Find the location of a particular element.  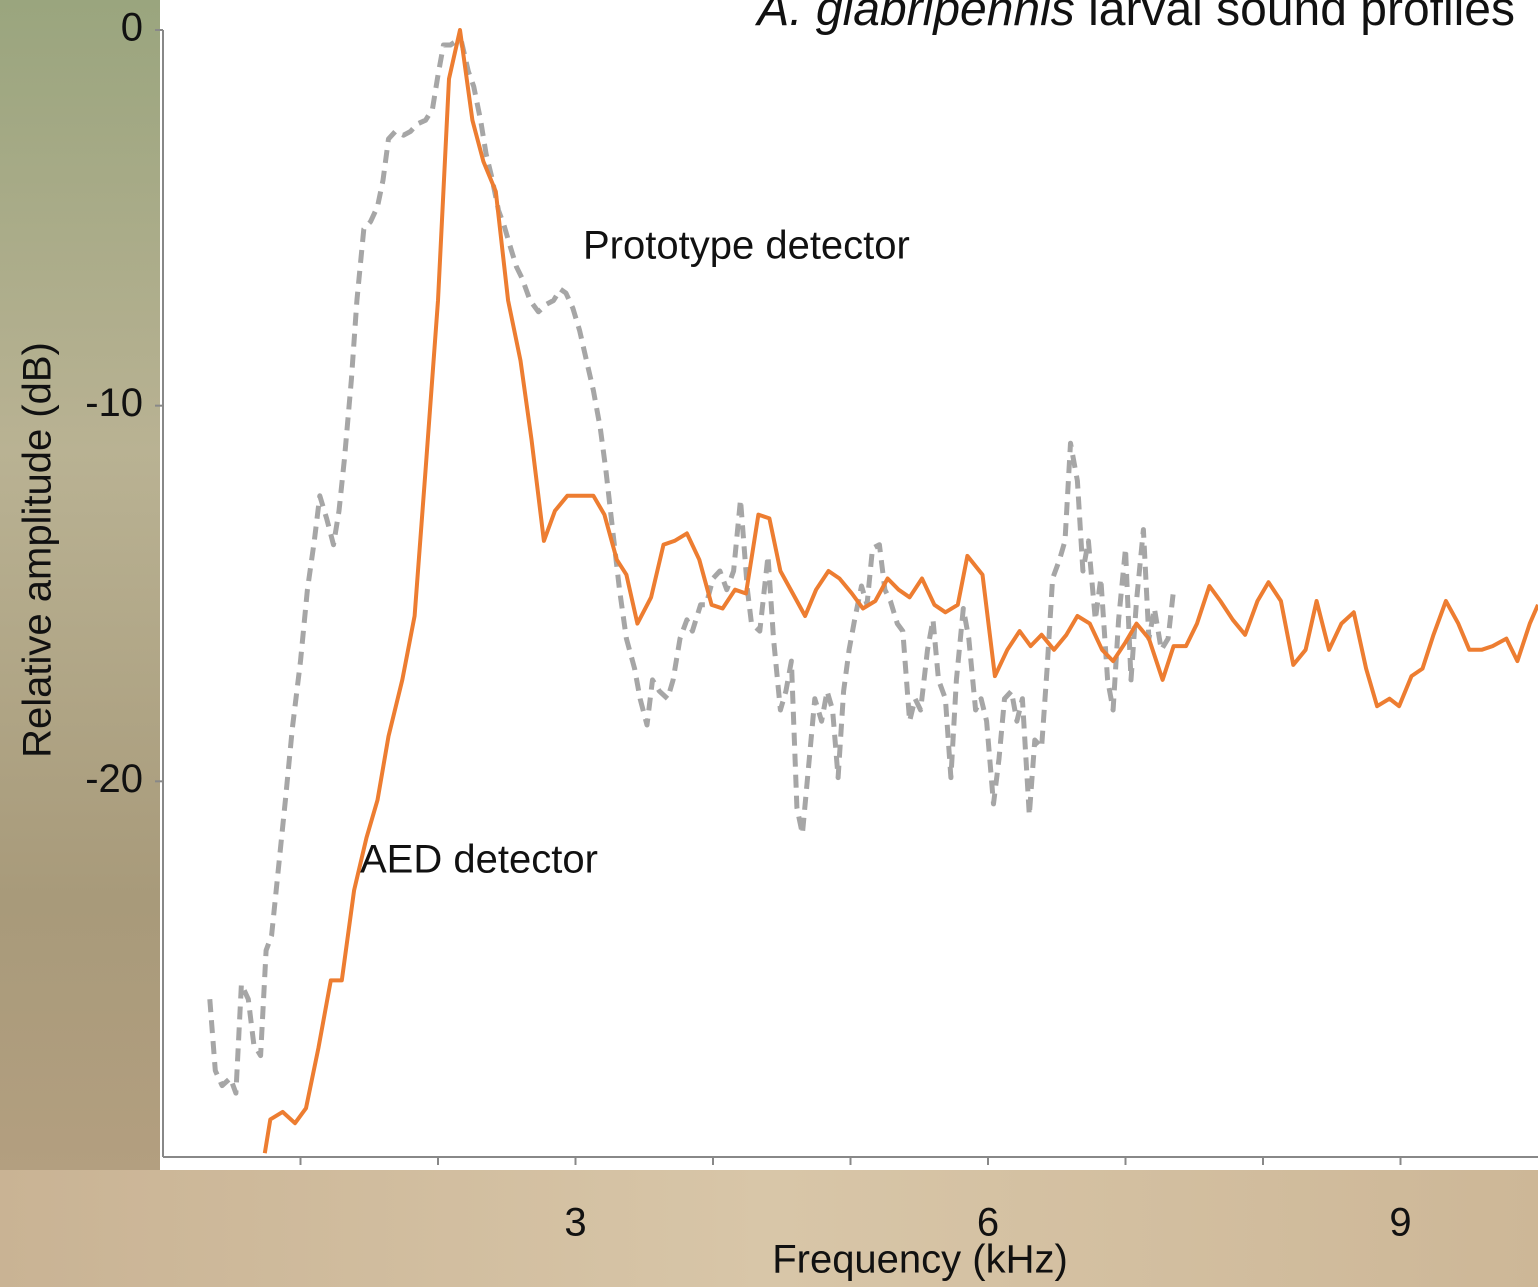

x-tick-label: 3 is located at coordinates (575, 1223).